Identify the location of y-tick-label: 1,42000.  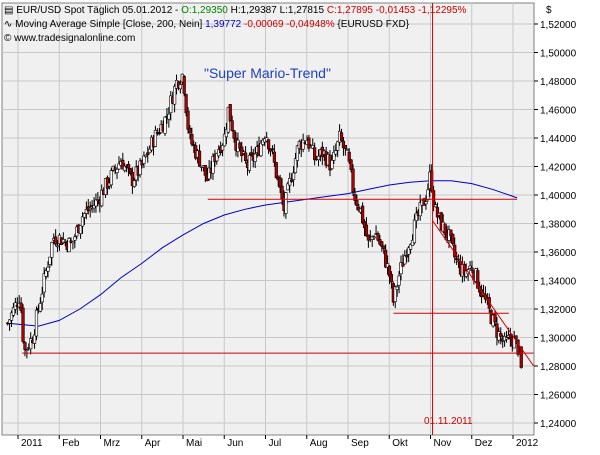
(558, 168).